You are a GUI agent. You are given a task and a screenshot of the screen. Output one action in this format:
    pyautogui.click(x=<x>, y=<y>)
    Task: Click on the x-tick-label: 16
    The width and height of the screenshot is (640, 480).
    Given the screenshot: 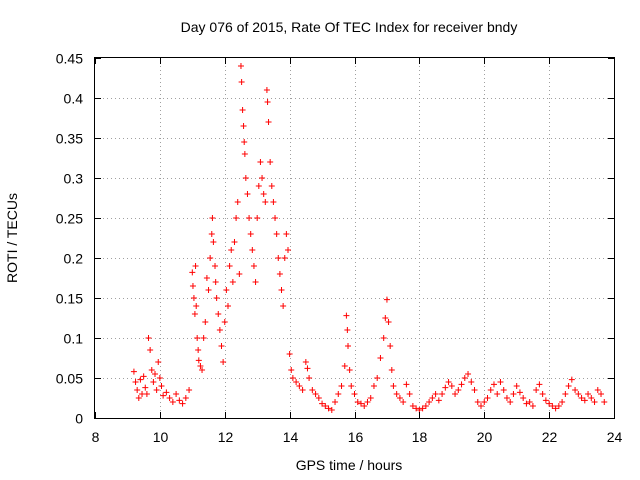 What is the action you would take?
    pyautogui.click(x=356, y=437)
    